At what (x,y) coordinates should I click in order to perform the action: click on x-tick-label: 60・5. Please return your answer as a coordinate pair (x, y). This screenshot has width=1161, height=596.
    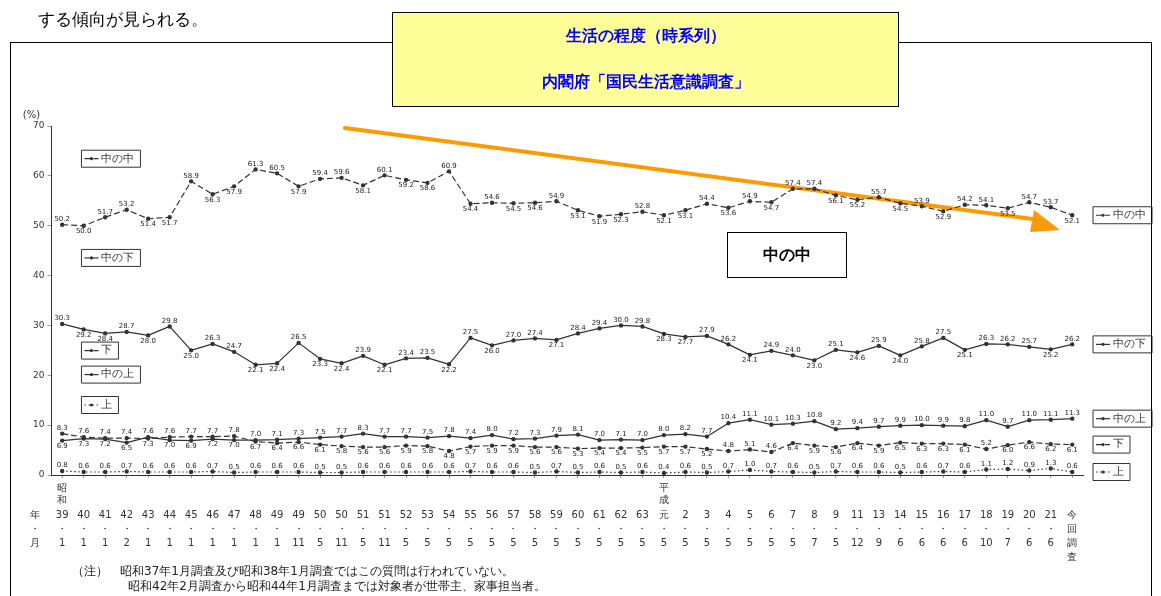
    Looking at the image, I should click on (578, 528).